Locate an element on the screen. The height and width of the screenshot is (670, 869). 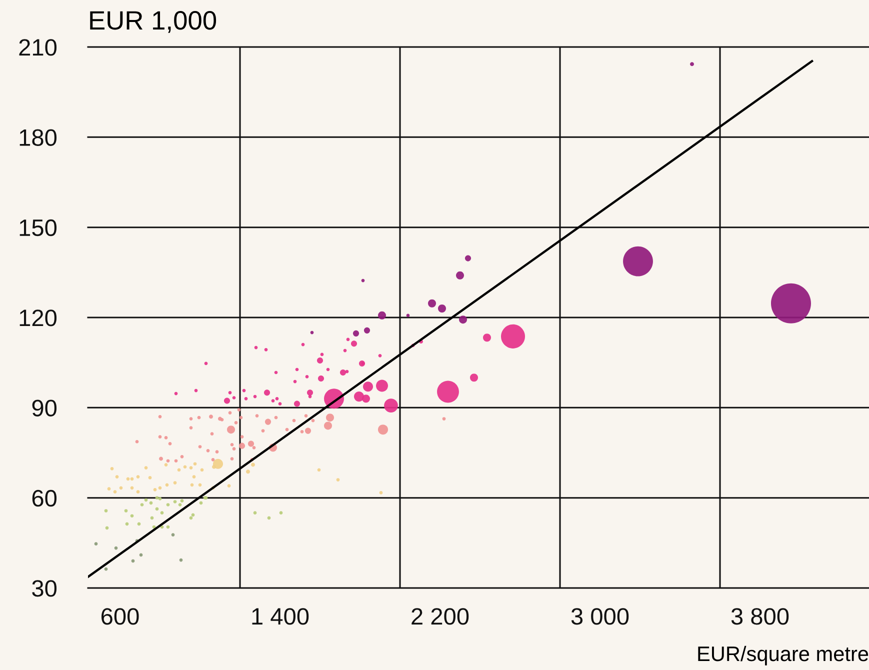
x-tick-label: 2 200 is located at coordinates (440, 616).